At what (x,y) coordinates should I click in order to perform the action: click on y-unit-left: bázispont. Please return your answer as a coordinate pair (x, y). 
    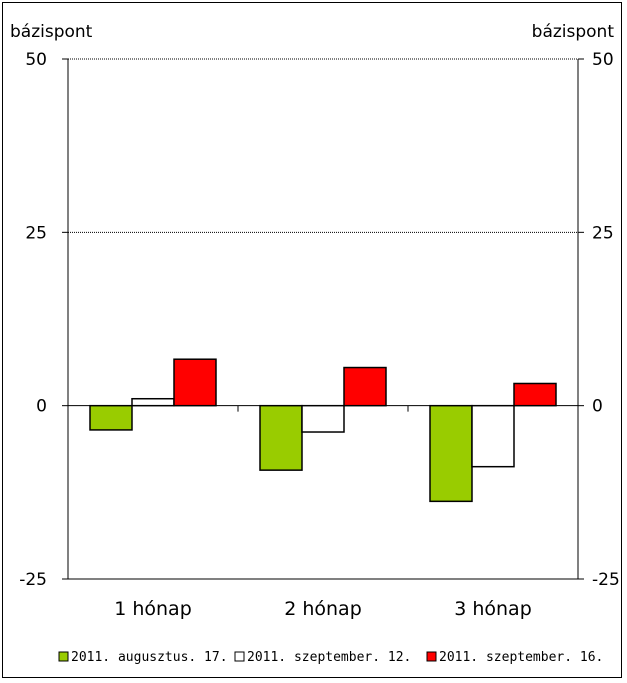
    Looking at the image, I should click on (51, 32).